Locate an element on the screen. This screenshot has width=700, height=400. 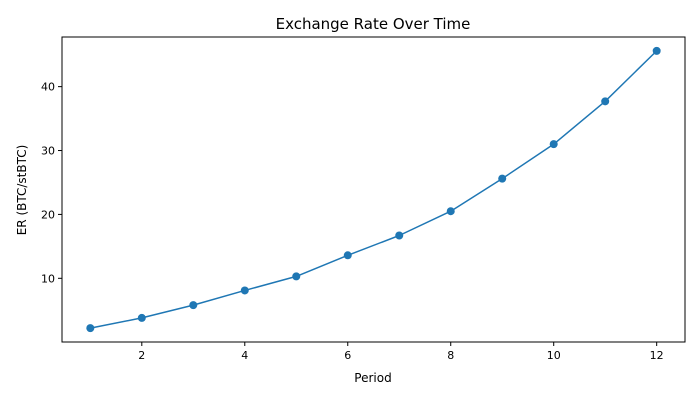
y-tick-label: 40 is located at coordinates (48, 87).